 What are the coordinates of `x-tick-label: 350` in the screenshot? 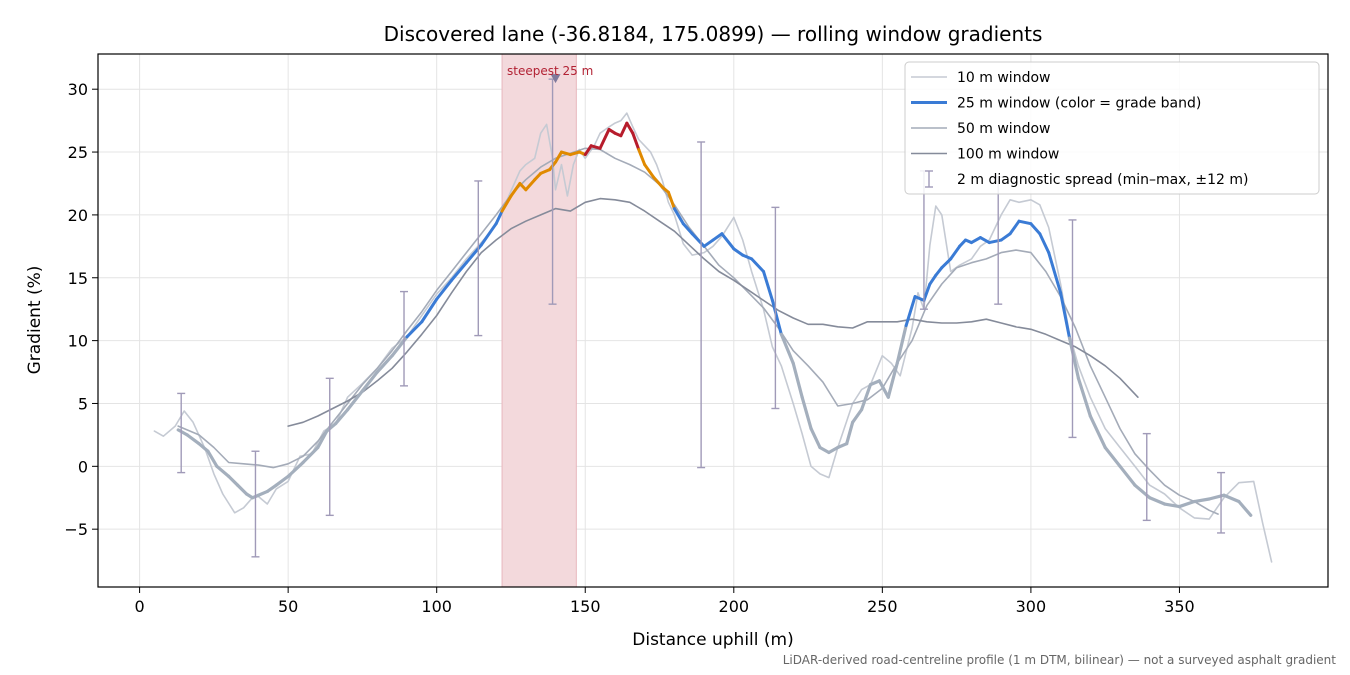 It's located at (1179, 606).